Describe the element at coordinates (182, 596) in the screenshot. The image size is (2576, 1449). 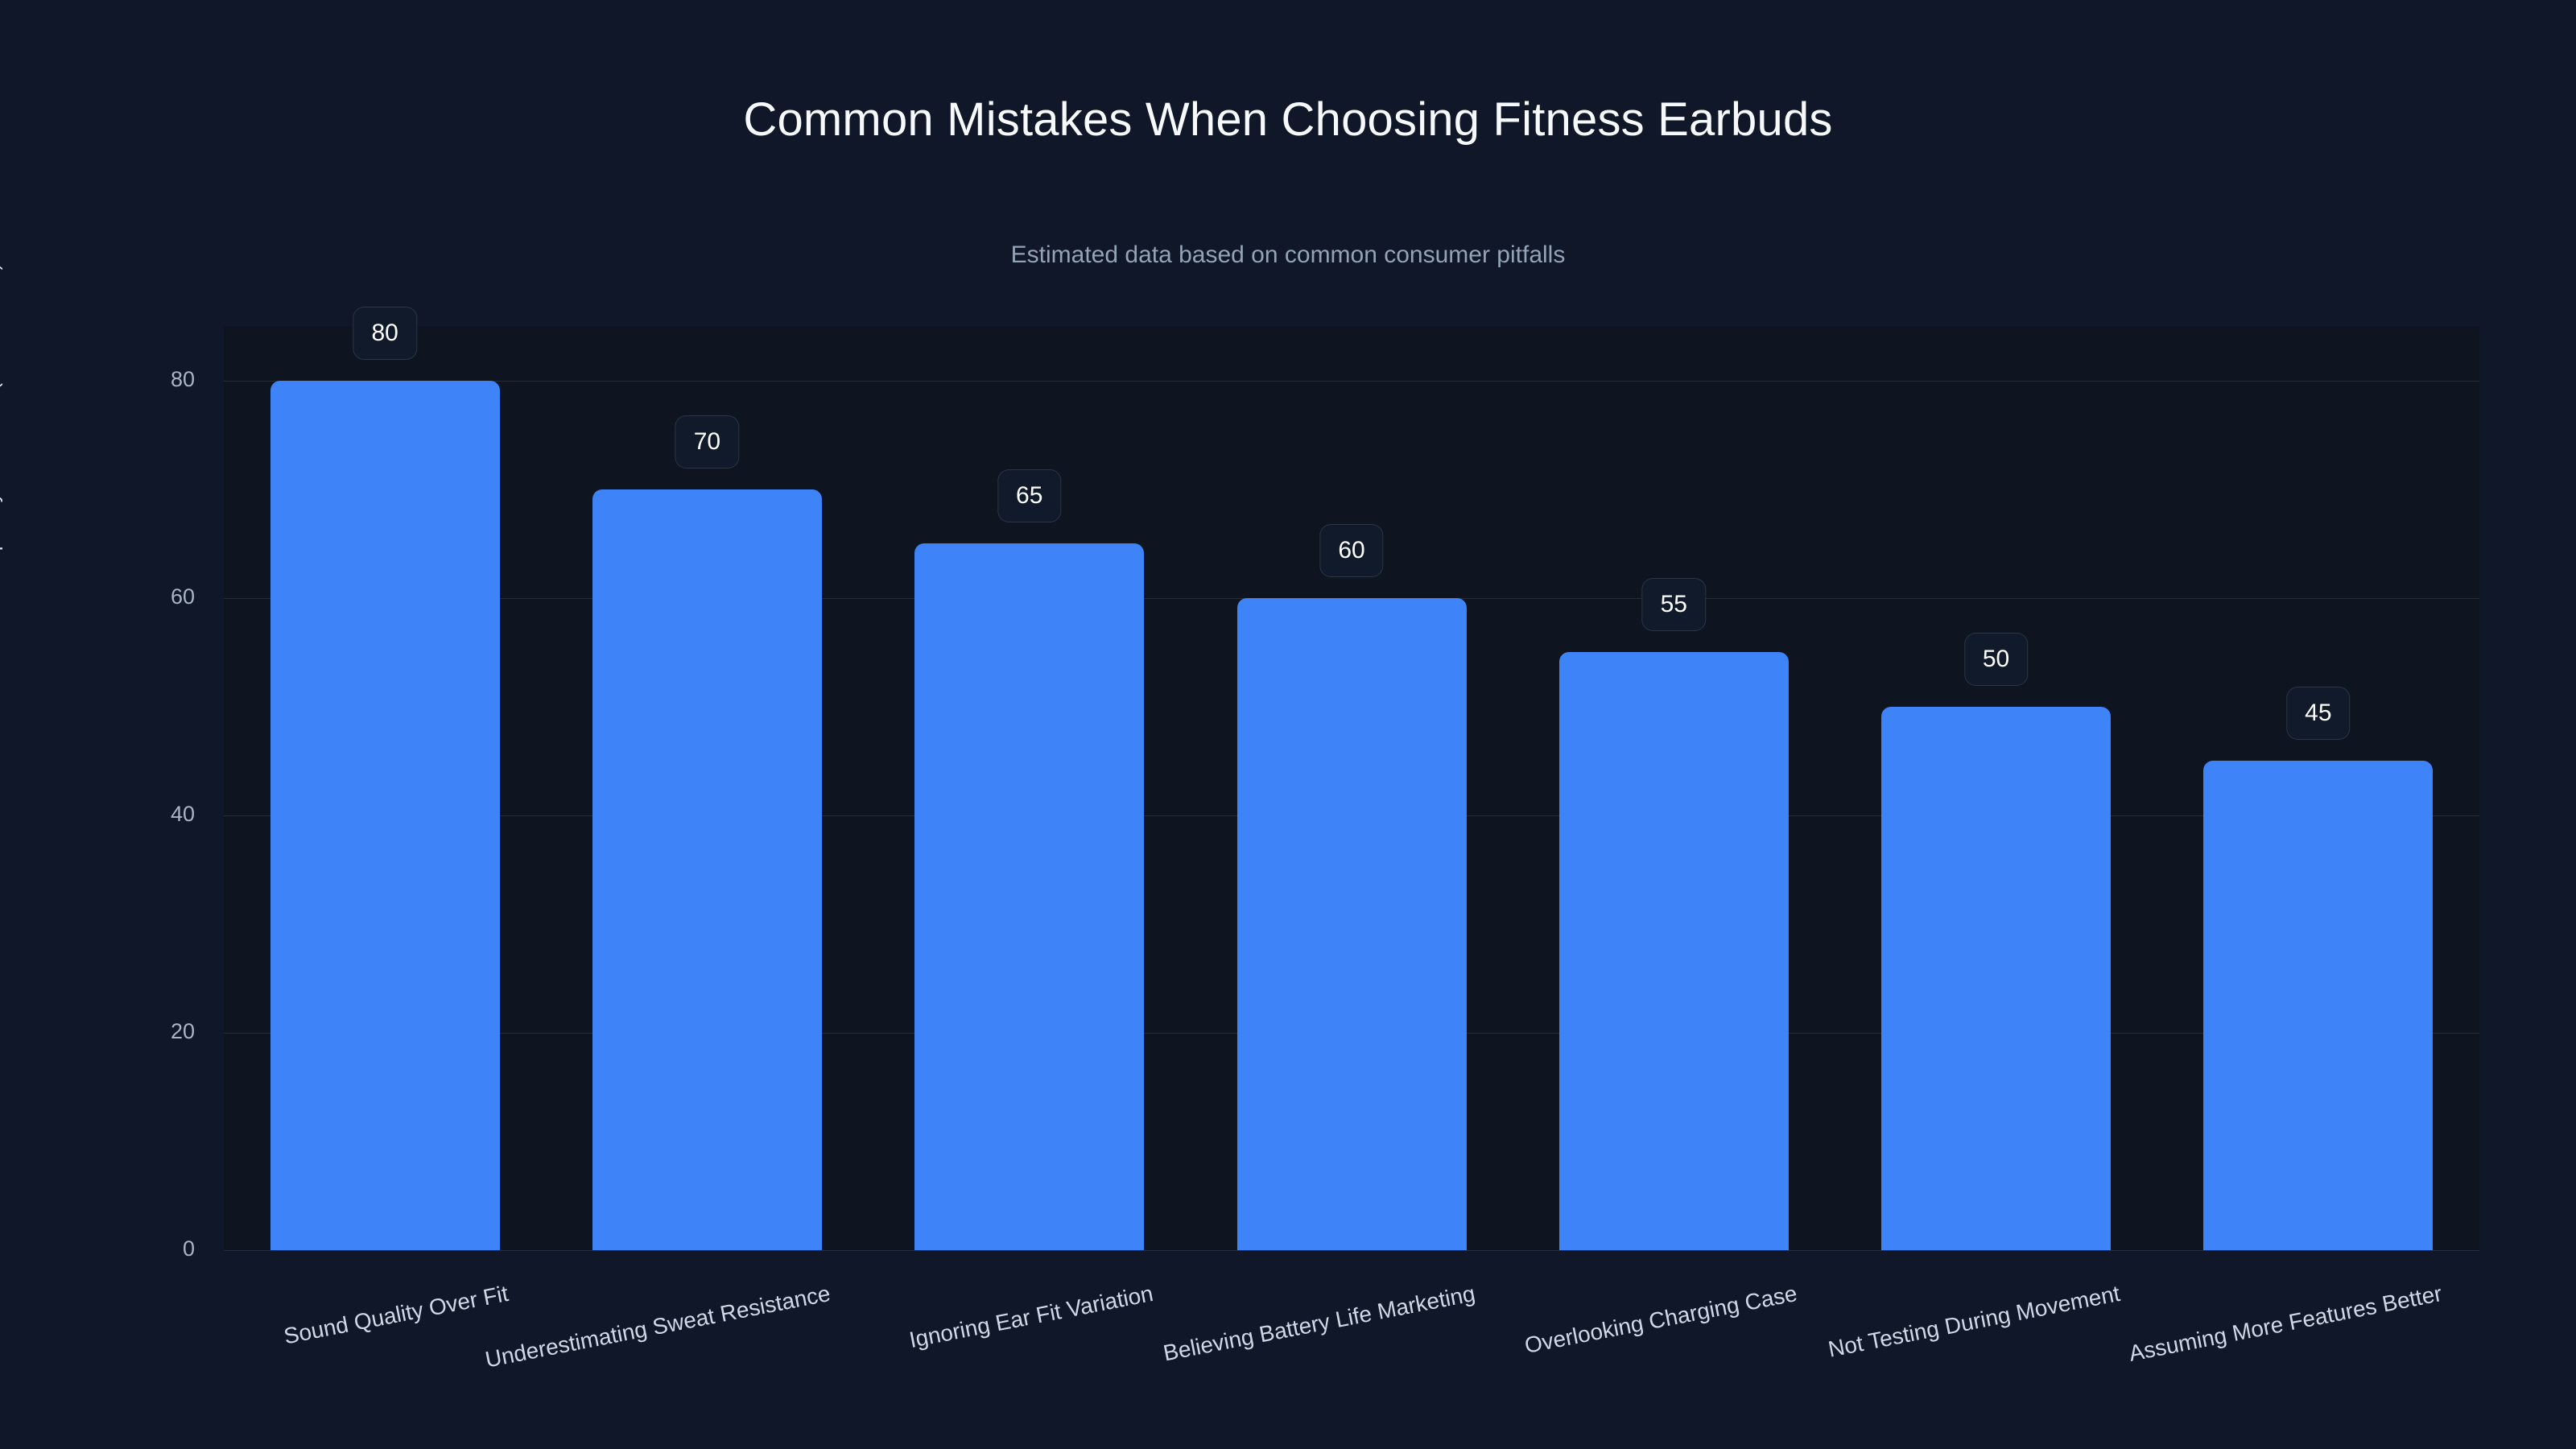
I see `y-axis-tick-label: 60` at that location.